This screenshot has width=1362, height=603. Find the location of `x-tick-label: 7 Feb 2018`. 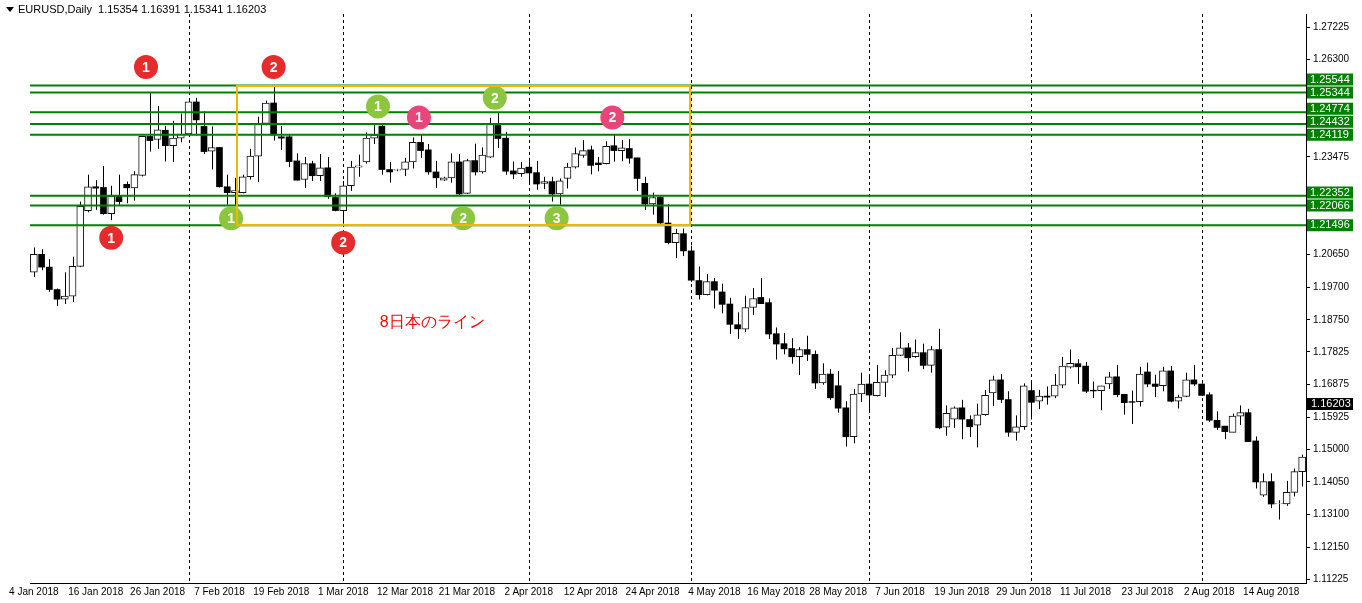

x-tick-label: 7 Feb 2018 is located at coordinates (220, 591).